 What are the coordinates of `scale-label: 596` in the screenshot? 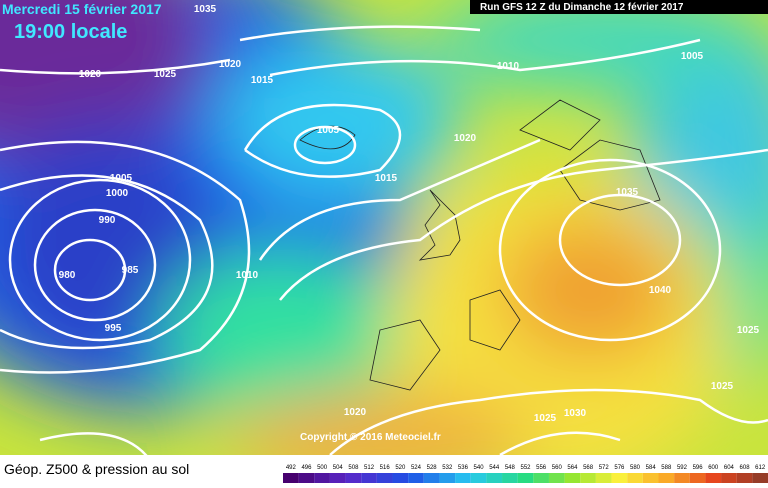 It's located at (698, 468).